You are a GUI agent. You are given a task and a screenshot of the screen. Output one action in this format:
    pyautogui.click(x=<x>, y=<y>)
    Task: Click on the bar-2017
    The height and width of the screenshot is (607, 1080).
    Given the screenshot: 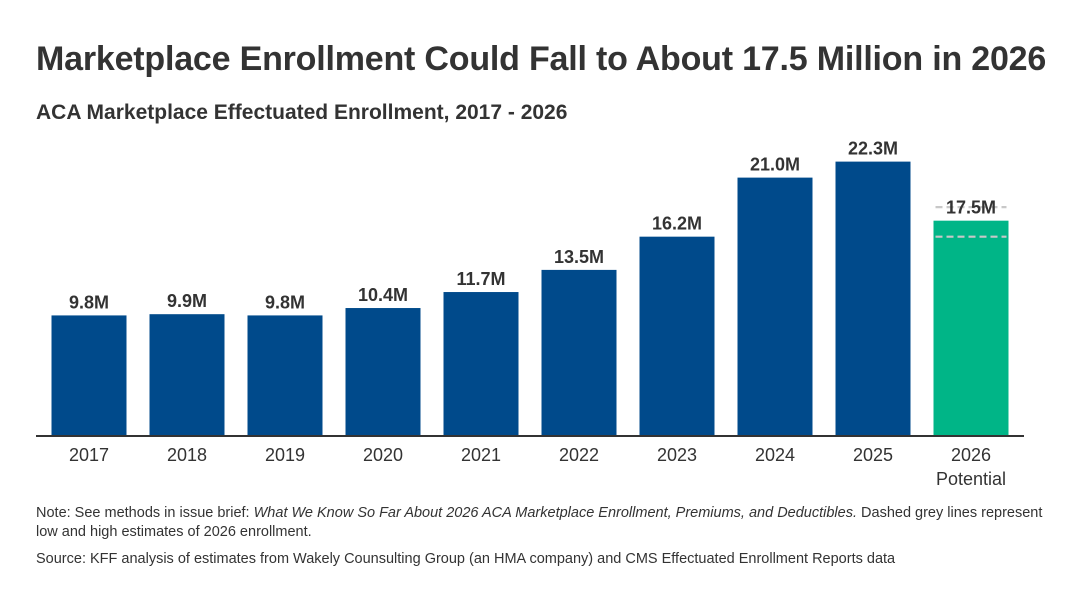 What is the action you would take?
    pyautogui.click(x=89, y=375)
    